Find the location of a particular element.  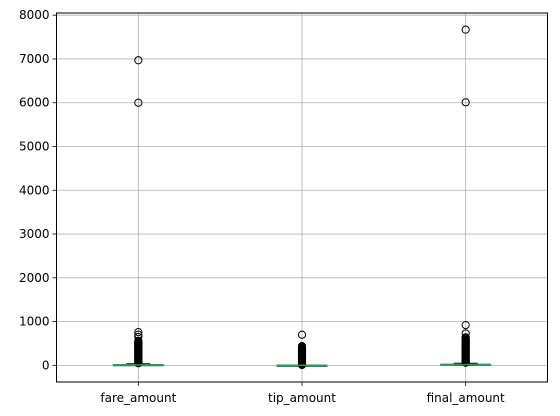

y-tick-label: 4000 is located at coordinates (34, 190).